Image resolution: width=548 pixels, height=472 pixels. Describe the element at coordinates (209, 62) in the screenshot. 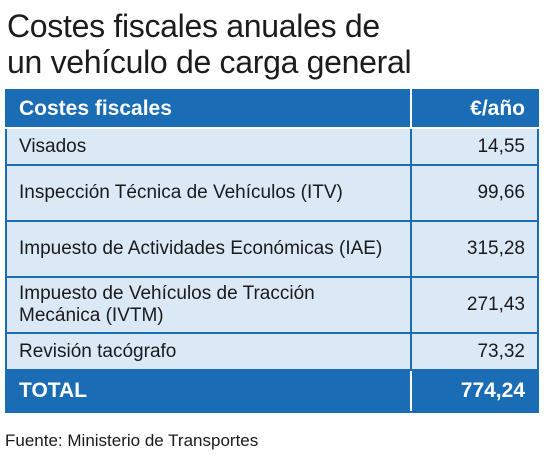

I see `title-line-2: un vehículo de carga general` at that location.